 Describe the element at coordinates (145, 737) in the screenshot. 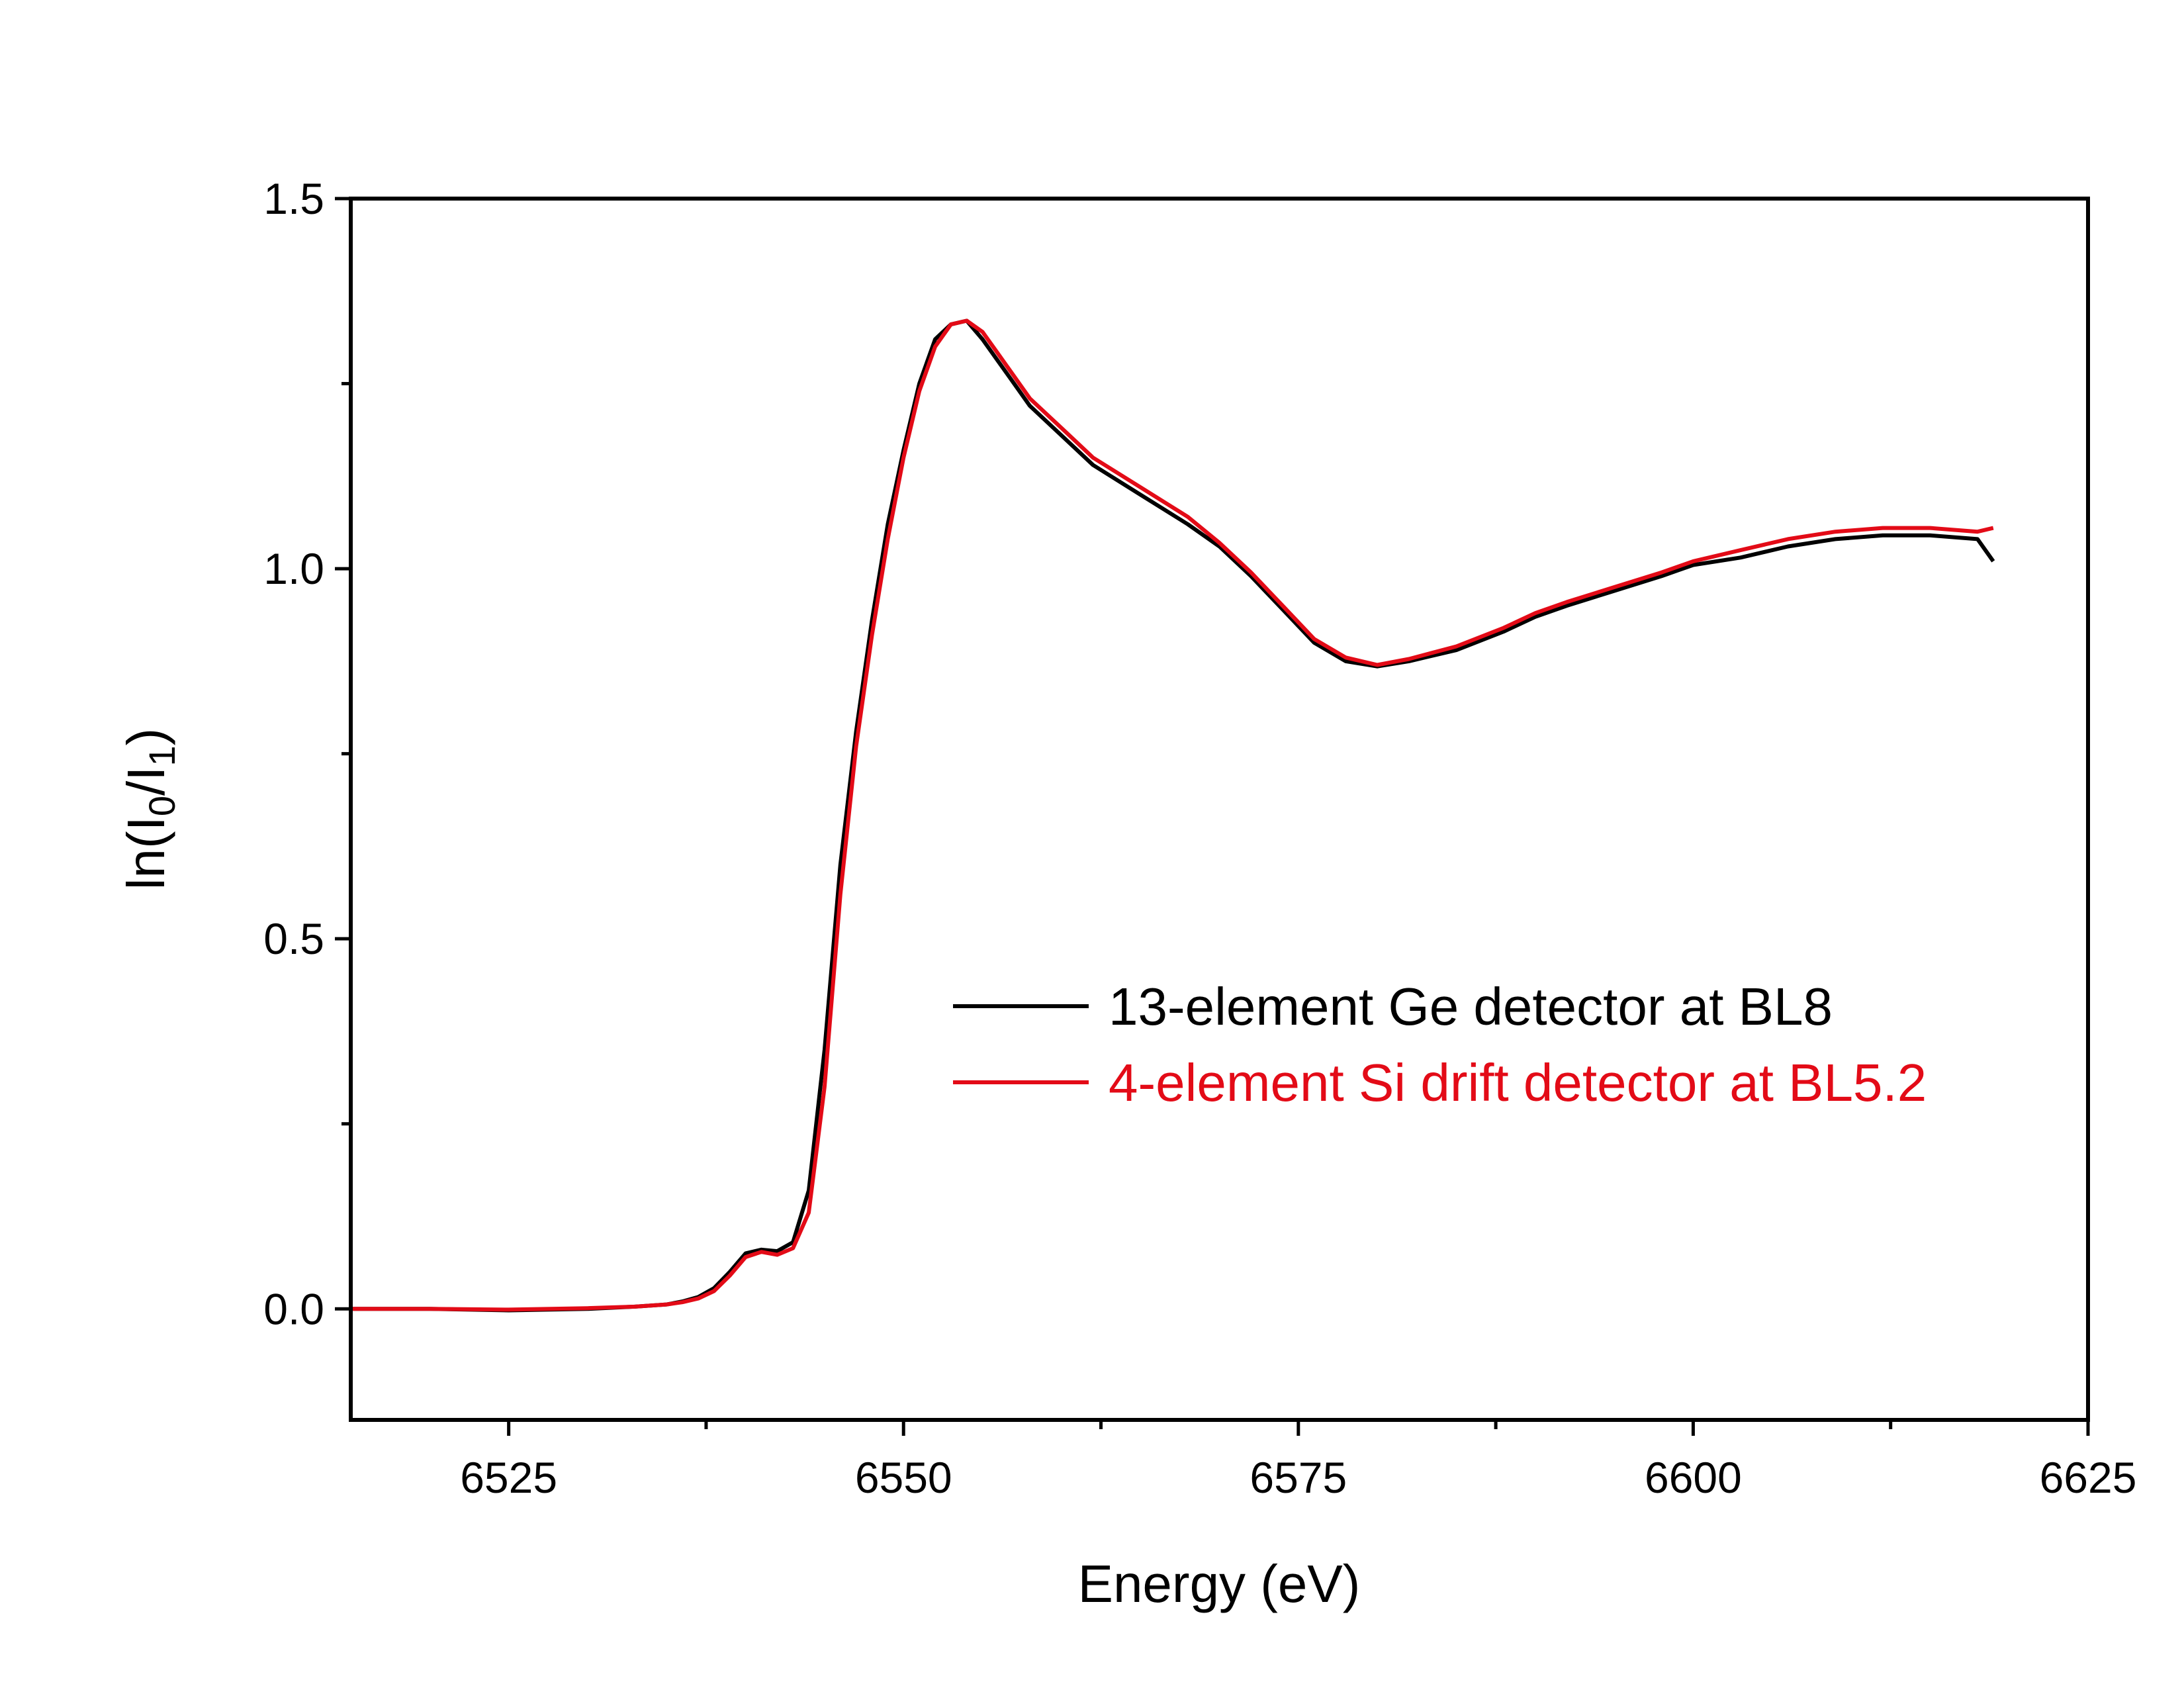

I see `y-axis-title-suffix: )` at that location.